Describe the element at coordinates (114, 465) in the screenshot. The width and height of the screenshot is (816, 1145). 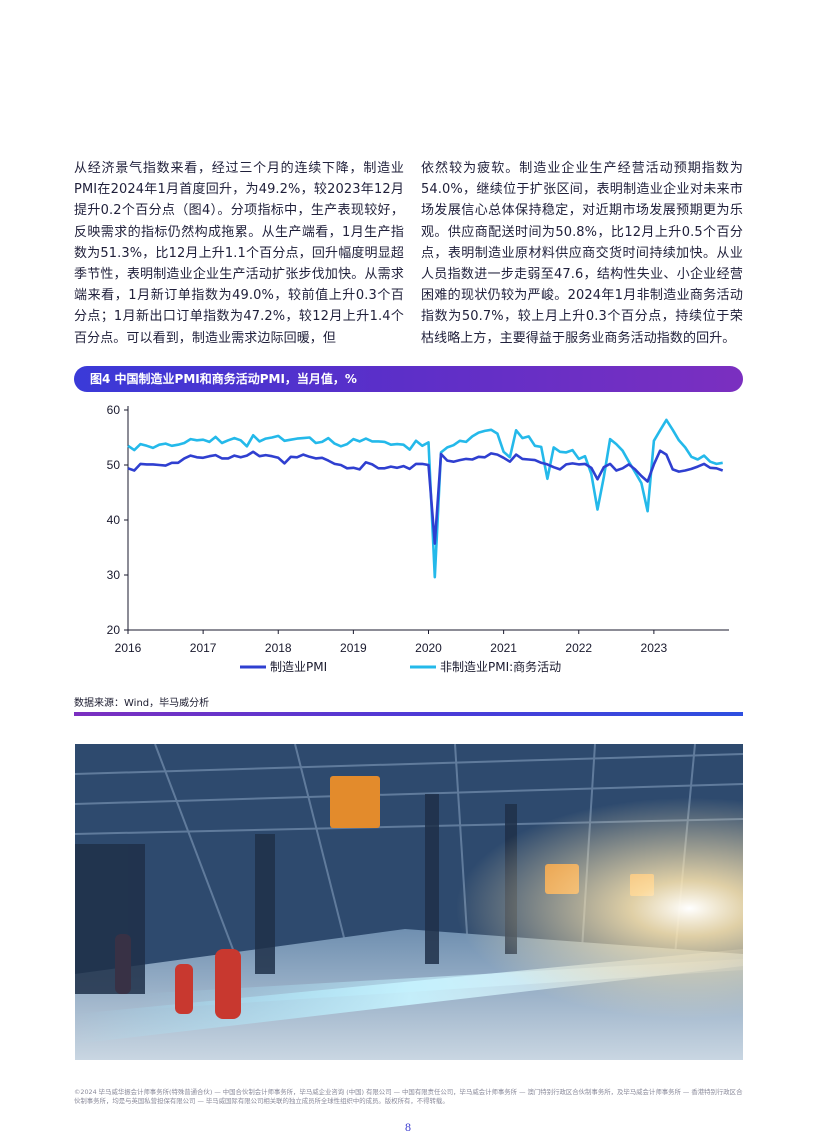
I see `y-tick-label: 50` at that location.